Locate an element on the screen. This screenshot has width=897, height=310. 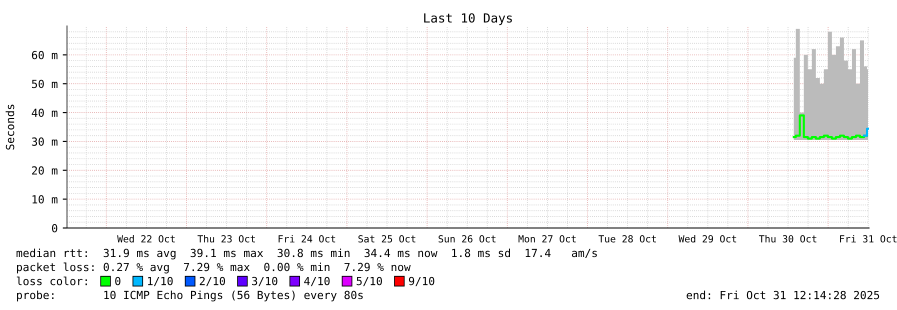
legend-label: 3/10 is located at coordinates (265, 281).